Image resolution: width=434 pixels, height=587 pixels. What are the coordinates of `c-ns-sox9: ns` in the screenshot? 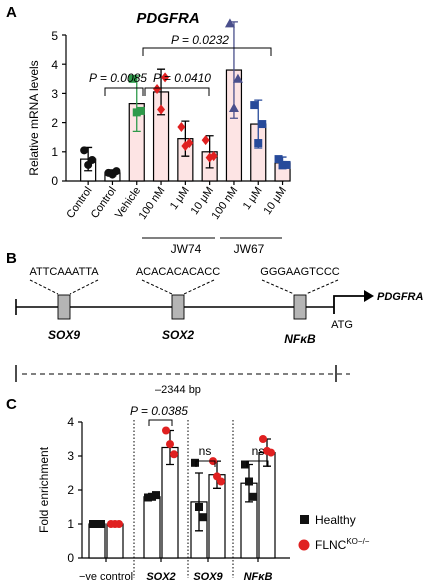 It's located at (205, 451).